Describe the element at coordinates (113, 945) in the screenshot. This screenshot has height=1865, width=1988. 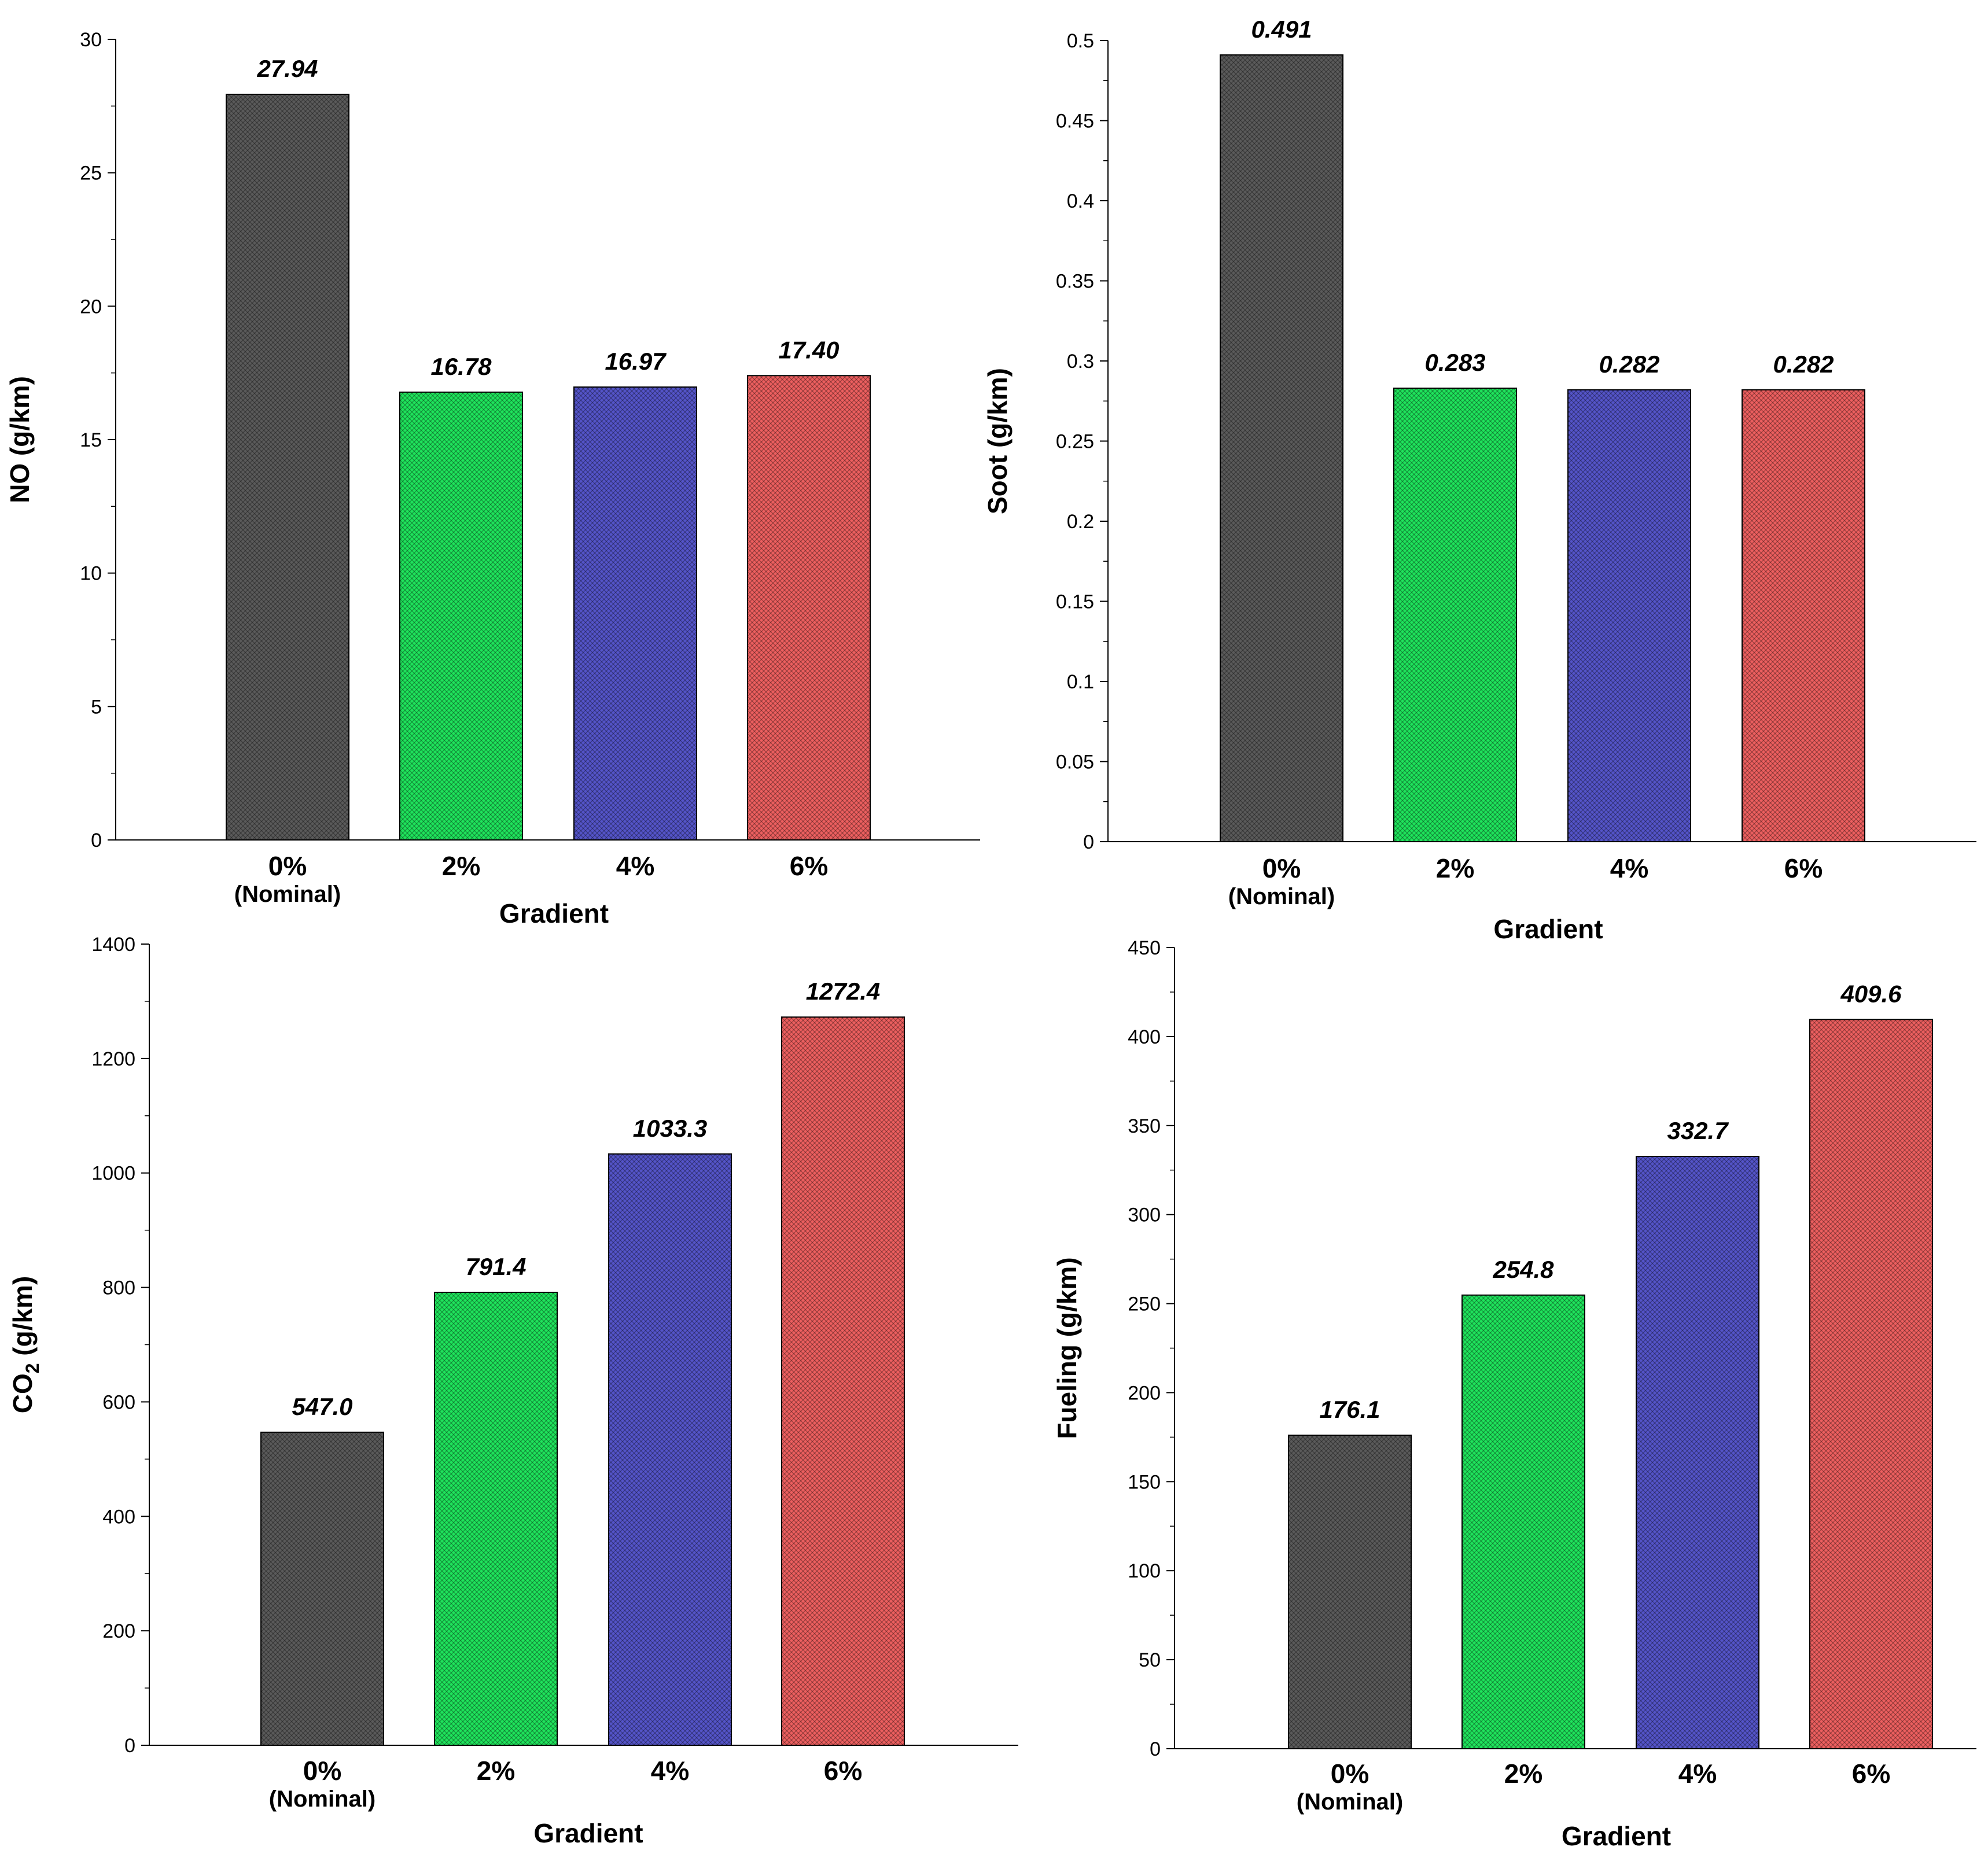
I see `y-tick-label: 1400` at that location.